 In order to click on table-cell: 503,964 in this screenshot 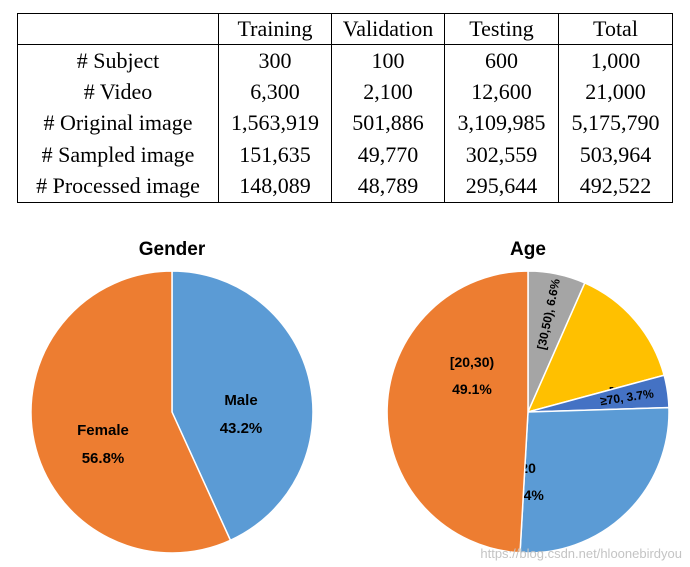, I will do `click(615, 155)`.